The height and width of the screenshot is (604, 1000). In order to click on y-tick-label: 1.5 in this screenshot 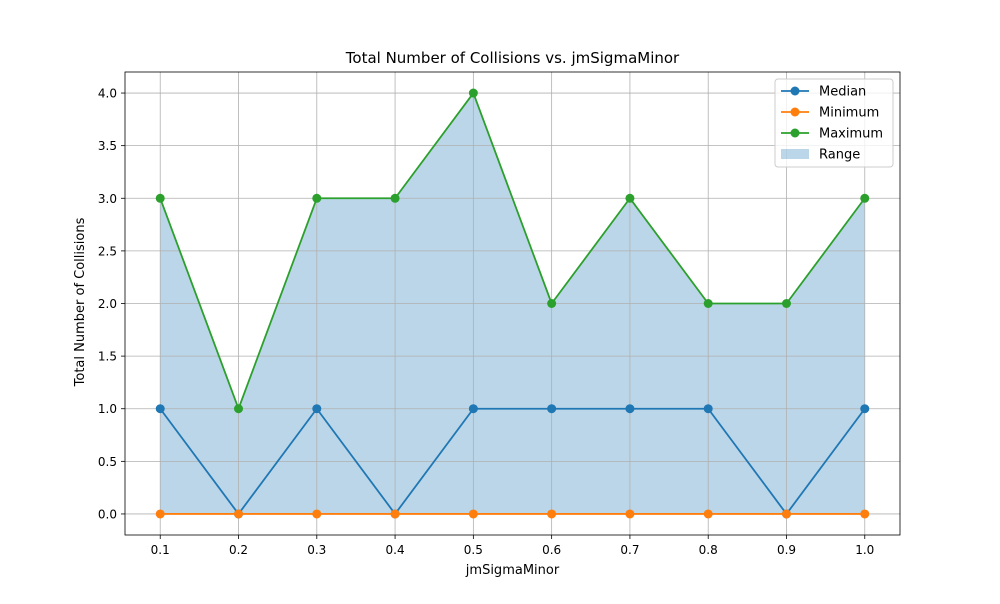, I will do `click(107, 357)`.